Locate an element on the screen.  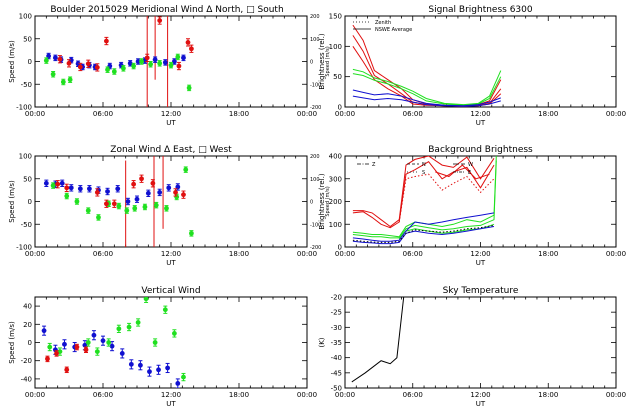
sky-xtick-label: 12:00 is located at coordinates (480, 395).